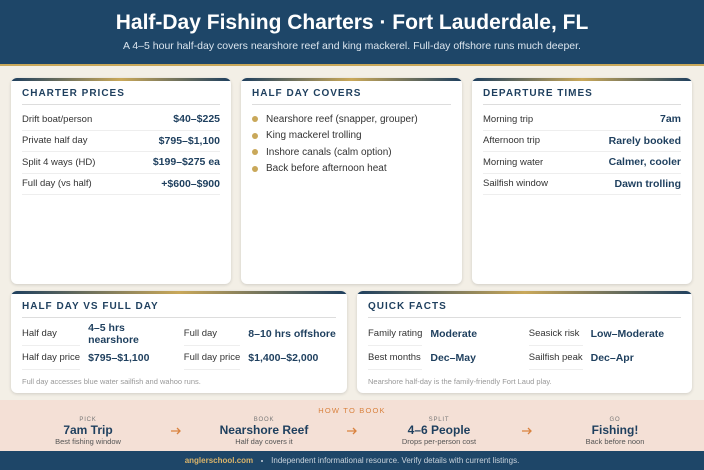 This screenshot has height=470, width=704. I want to click on step-value: Fishing!, so click(615, 430).